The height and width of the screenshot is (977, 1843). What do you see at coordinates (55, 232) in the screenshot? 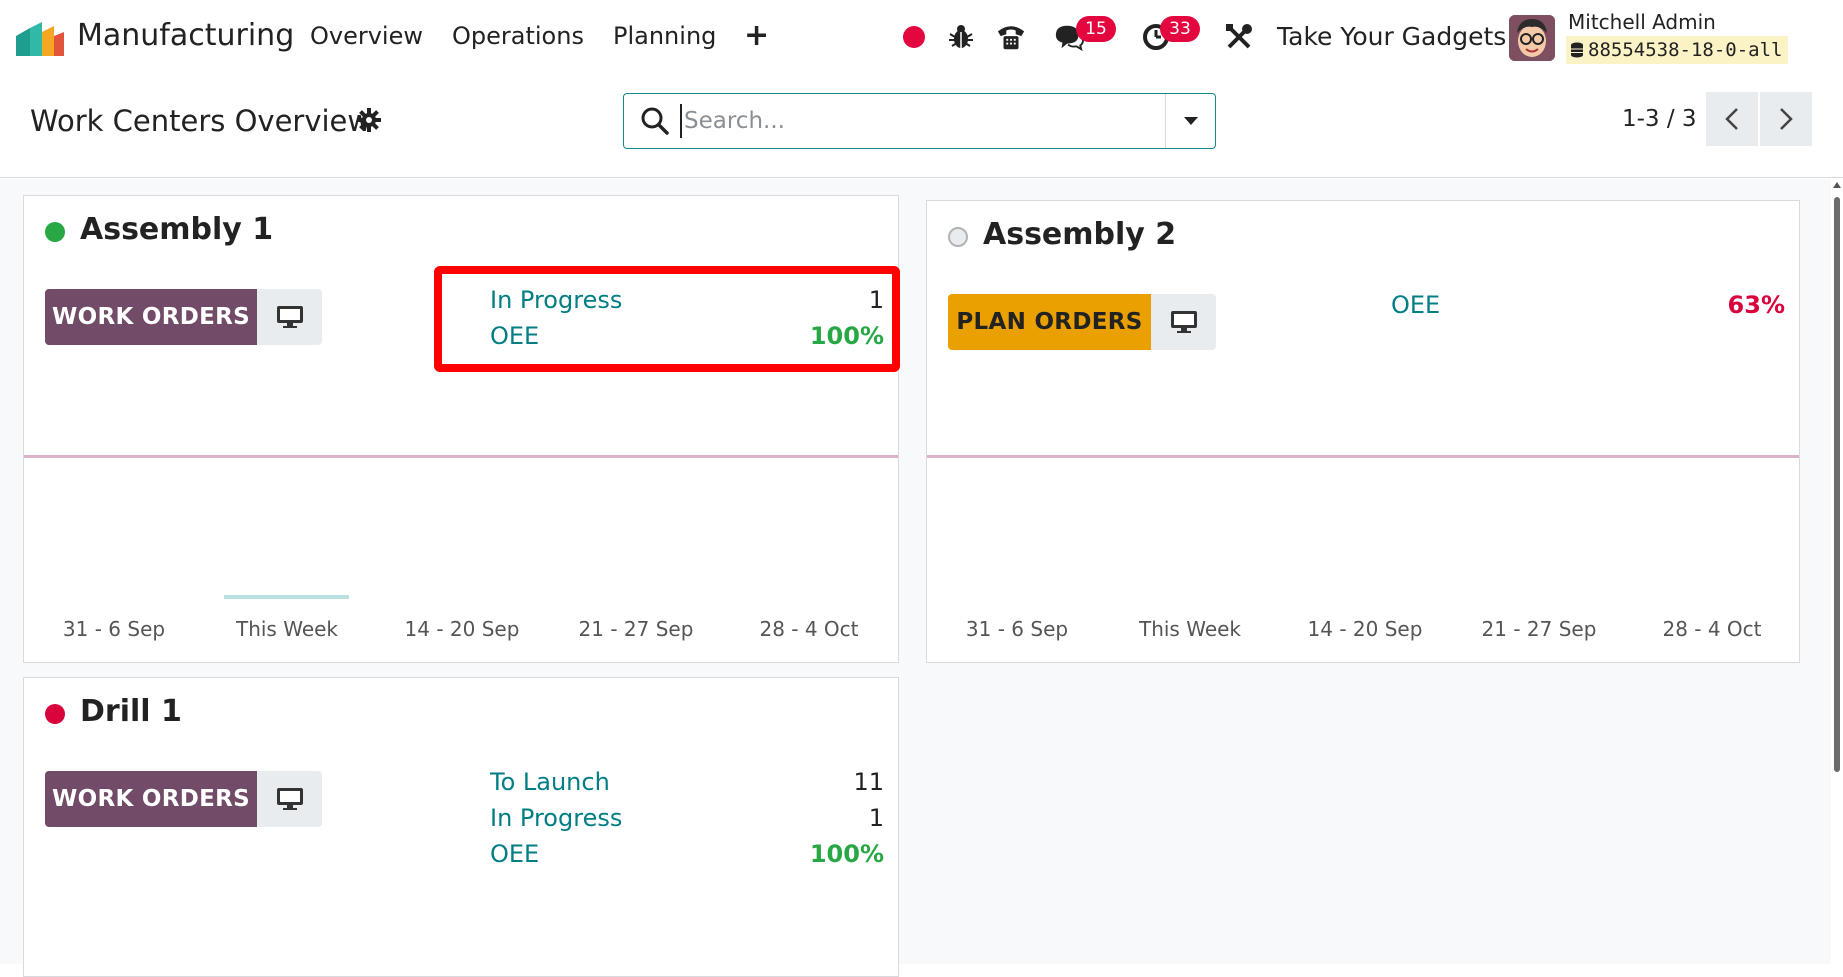
I see `status-dot-green` at bounding box center [55, 232].